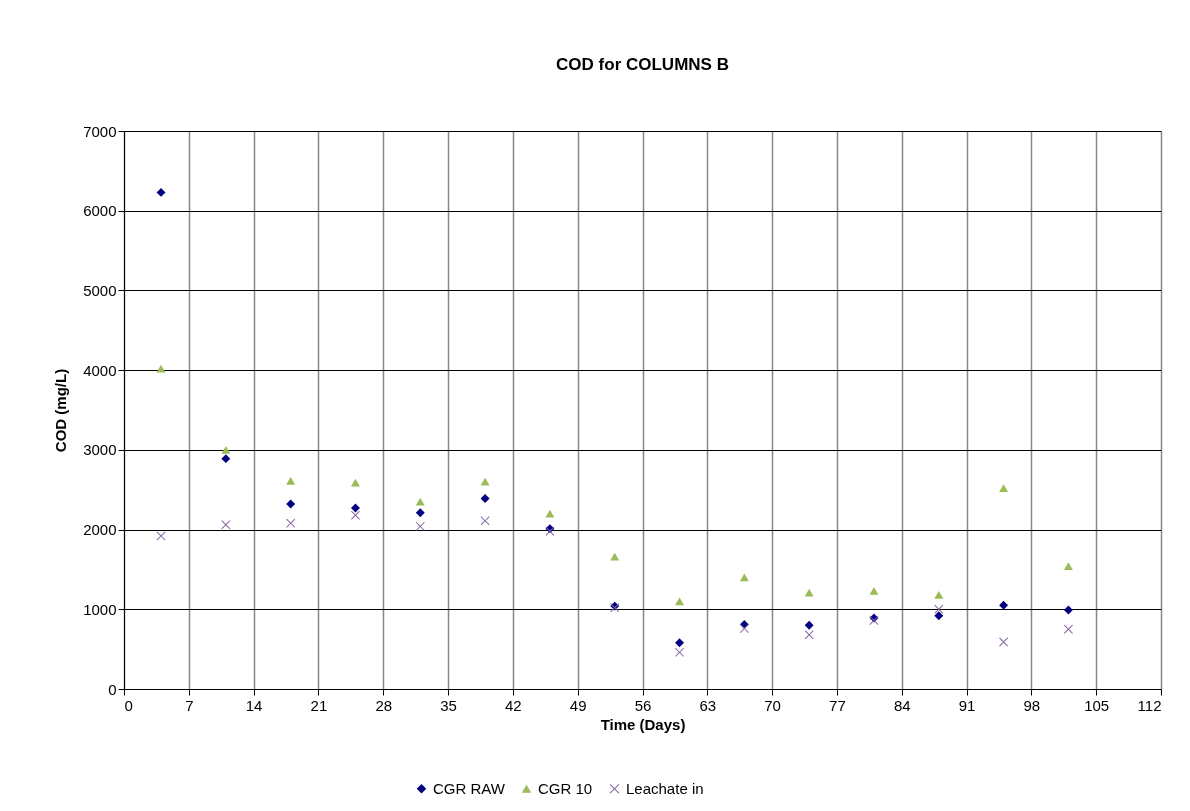 Image resolution: width=1190 pixels, height=811 pixels. I want to click on legend-label: Leachate in, so click(665, 788).